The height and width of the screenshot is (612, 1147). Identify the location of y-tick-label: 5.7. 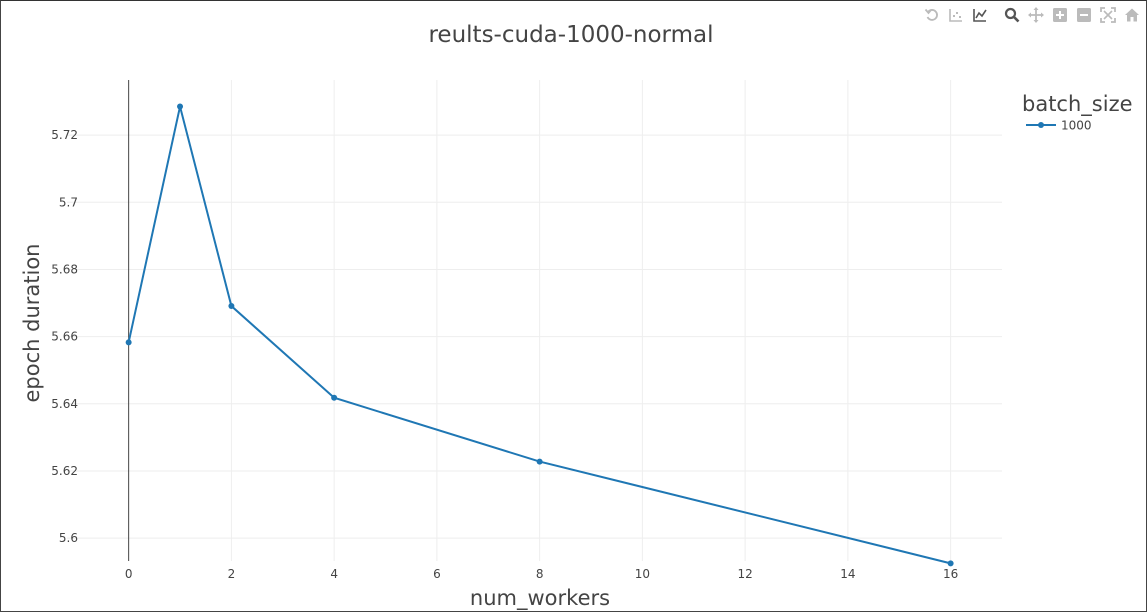
(68, 202).